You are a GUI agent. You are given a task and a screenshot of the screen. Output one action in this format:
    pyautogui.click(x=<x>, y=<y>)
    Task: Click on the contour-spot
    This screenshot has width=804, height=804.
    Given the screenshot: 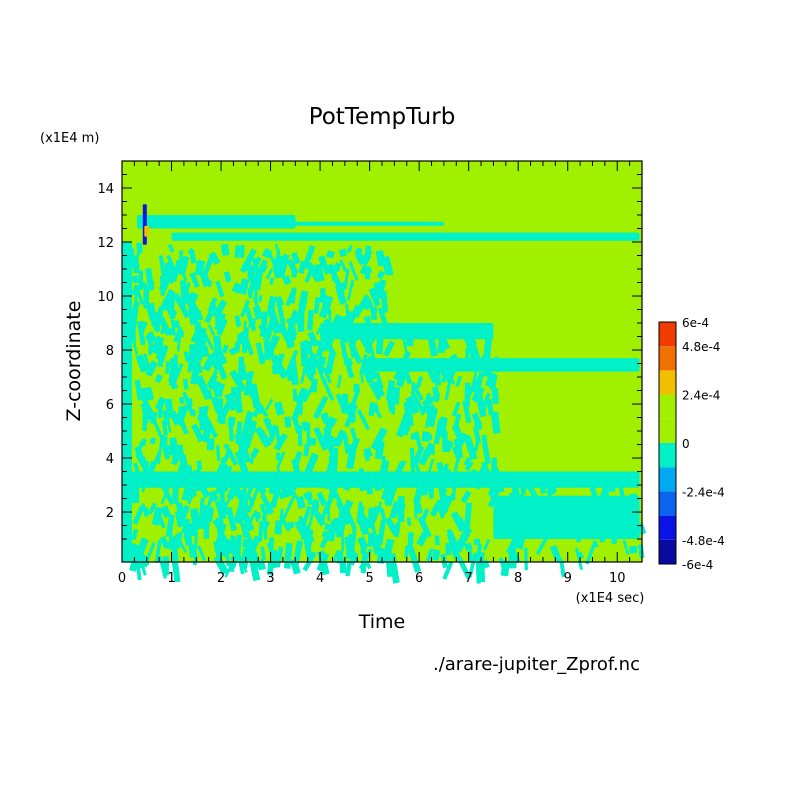 What is the action you would take?
    pyautogui.click(x=144, y=224)
    